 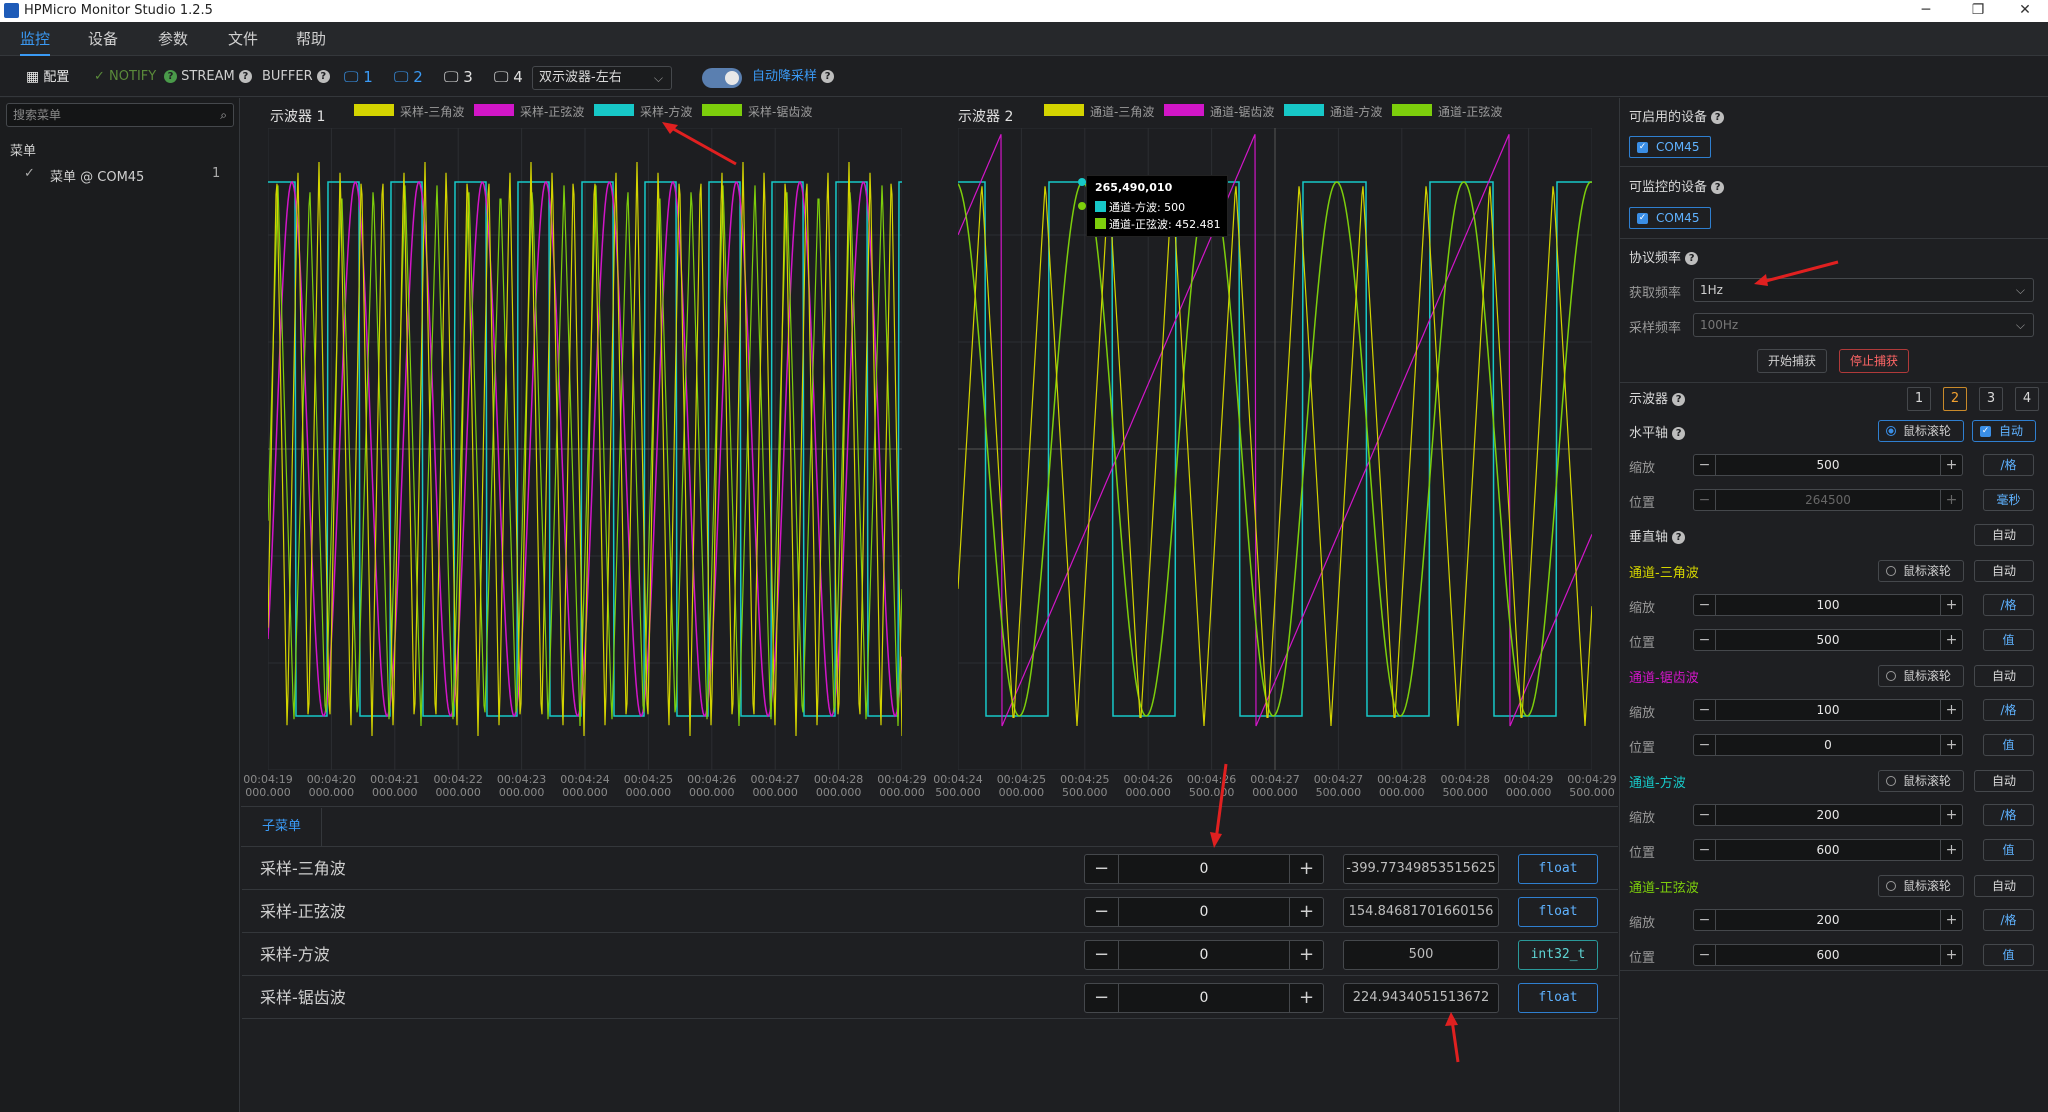 I want to click on h-zoom-unit: /格, so click(x=2008, y=465).